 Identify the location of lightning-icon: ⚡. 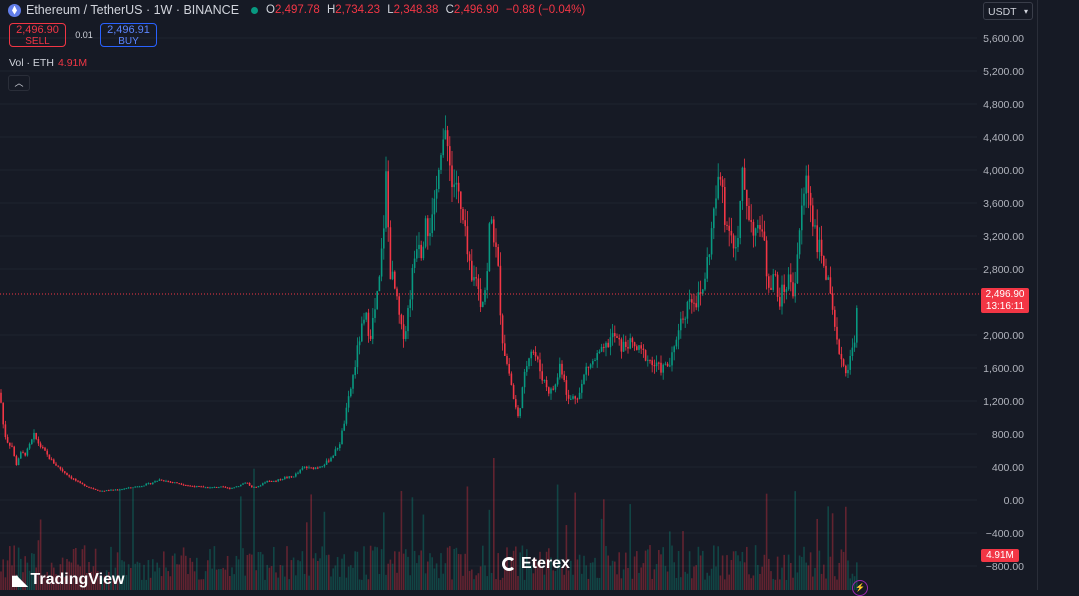
(860, 588).